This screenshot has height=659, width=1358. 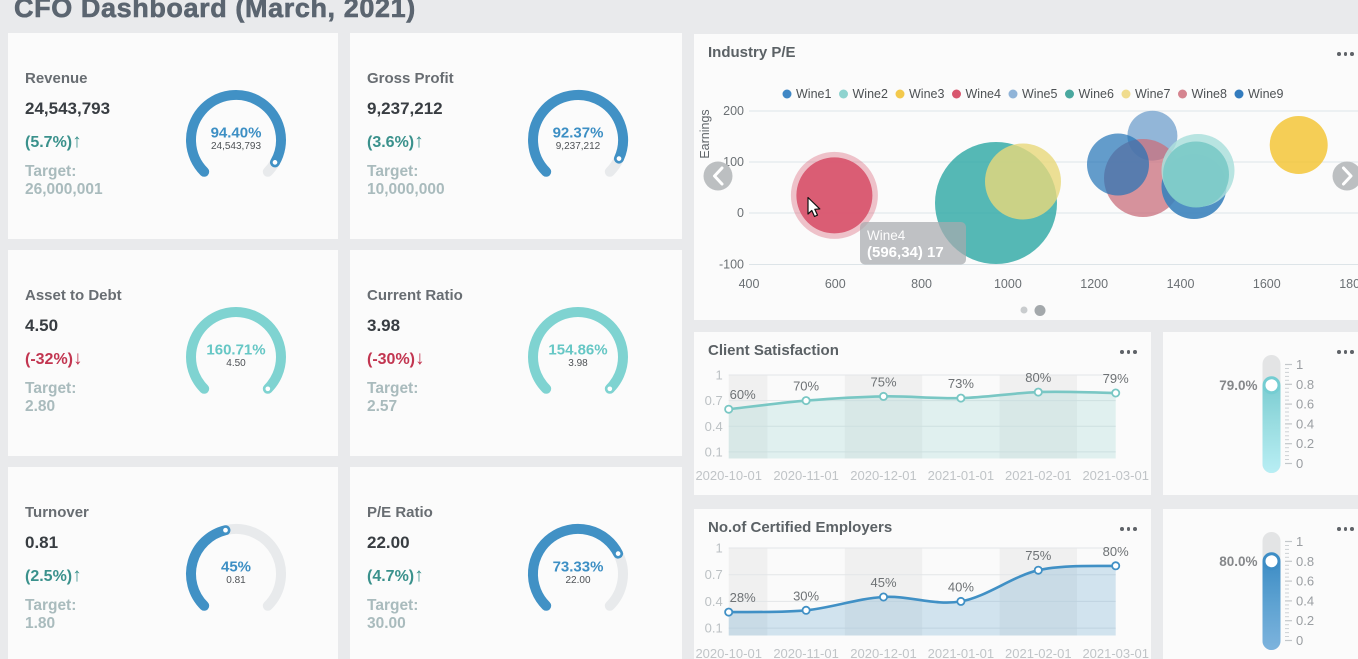 I want to click on svg-text: 22.00, so click(x=577, y=580).